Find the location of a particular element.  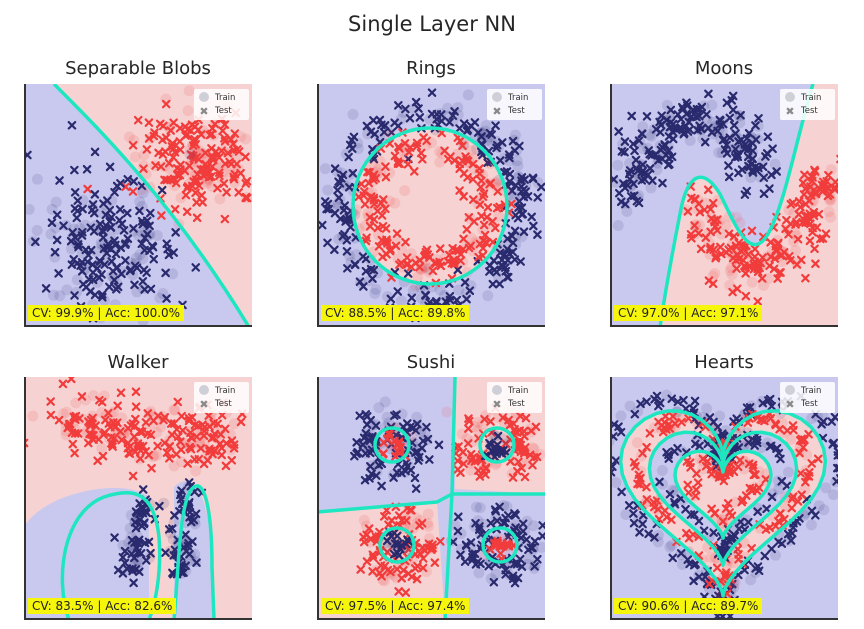

legend-train: Train is located at coordinates (216, 390).